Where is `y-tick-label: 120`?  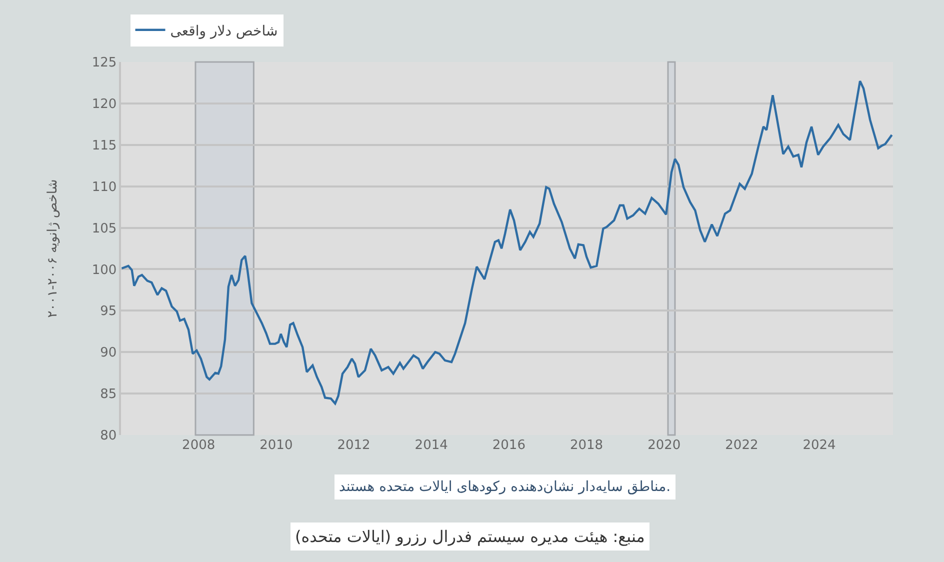
y-tick-label: 120 is located at coordinates (104, 104).